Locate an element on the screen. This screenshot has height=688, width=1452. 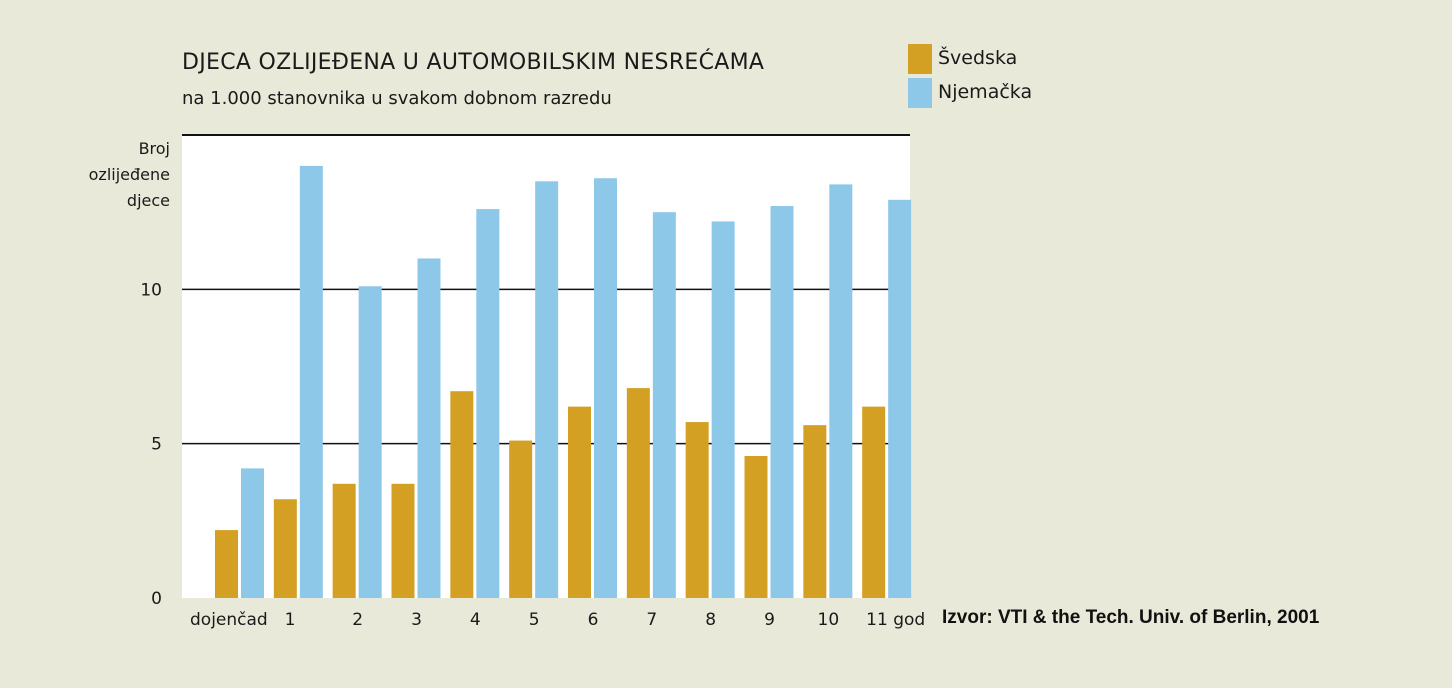
x-tick-label-2: 2 is located at coordinates (357, 620).